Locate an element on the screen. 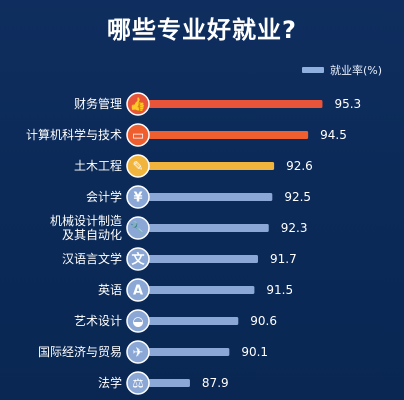  letter-a-icon is located at coordinates (138, 290).